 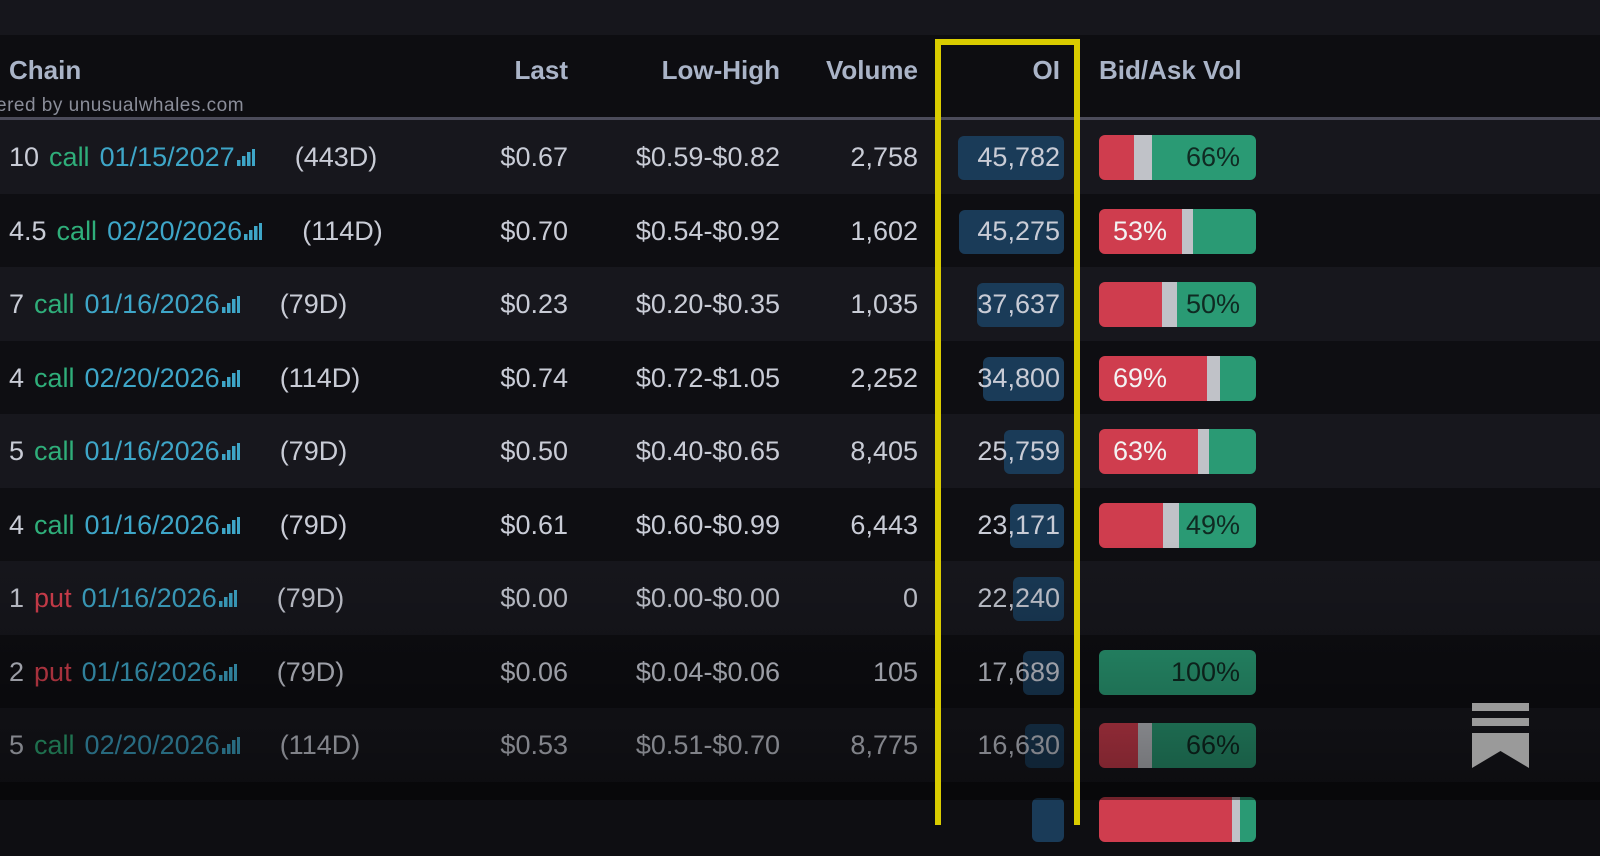 I want to click on volume: 1,602, so click(x=884, y=230).